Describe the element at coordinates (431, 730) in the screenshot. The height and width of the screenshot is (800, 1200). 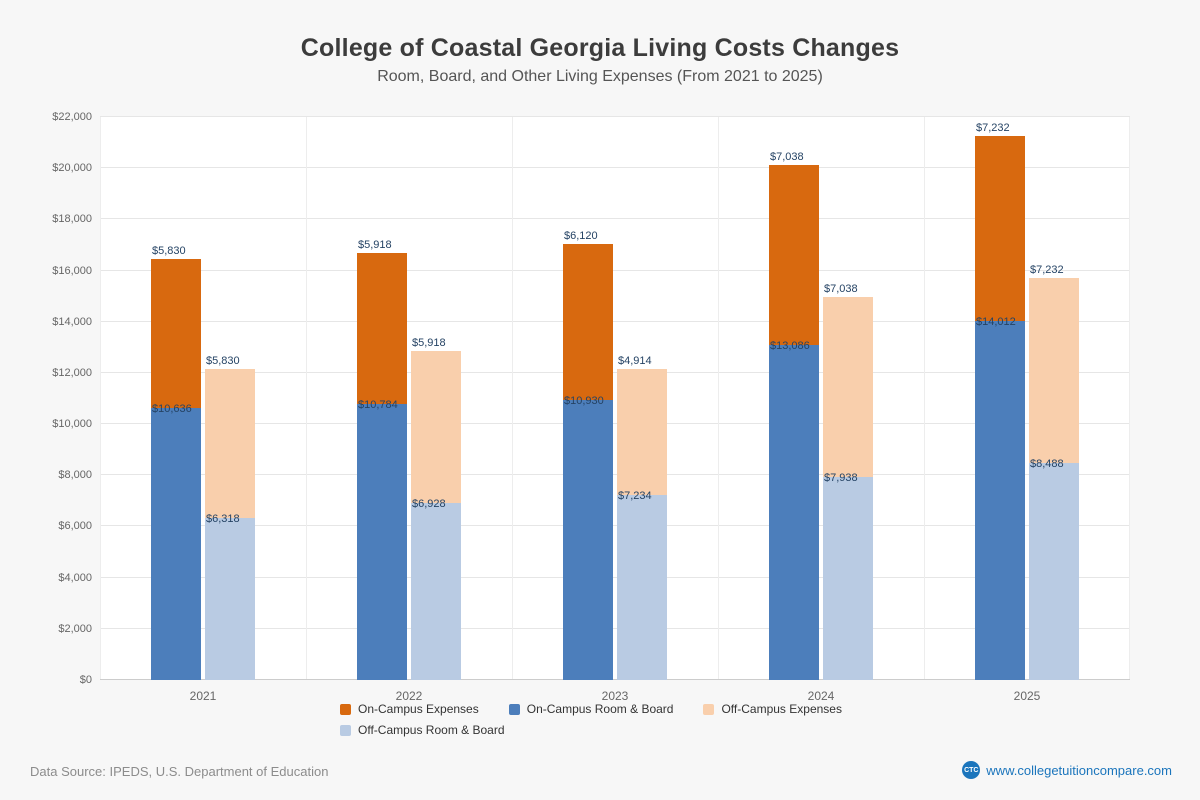
I see `legend-label: Off-Campus Room & Board` at that location.